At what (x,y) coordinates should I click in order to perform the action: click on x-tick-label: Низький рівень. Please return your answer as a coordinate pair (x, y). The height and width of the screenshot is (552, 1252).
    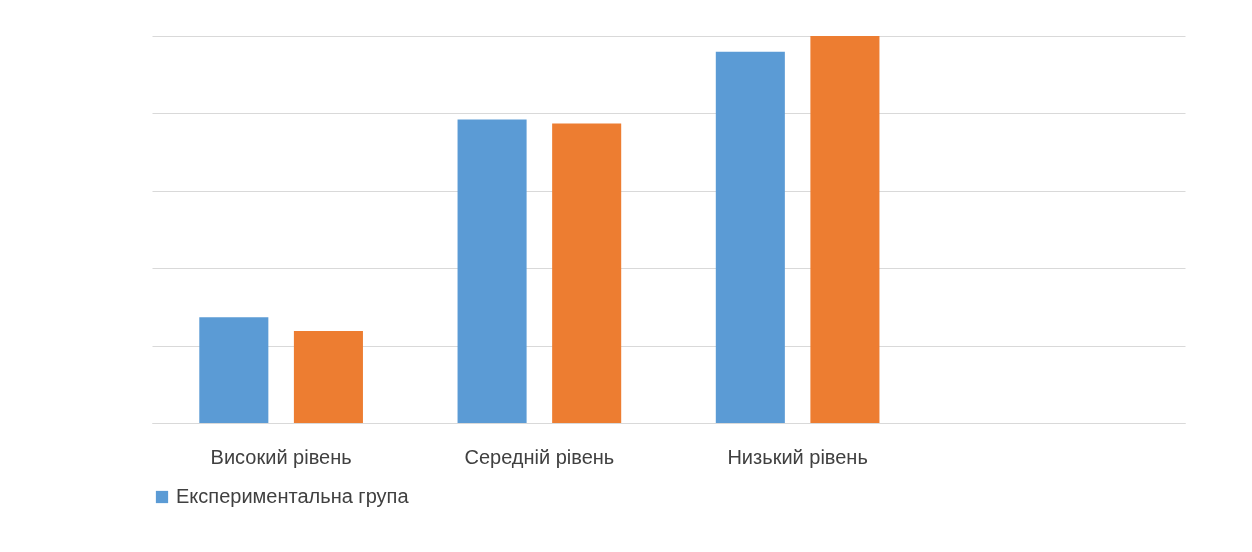
    Looking at the image, I should click on (797, 456).